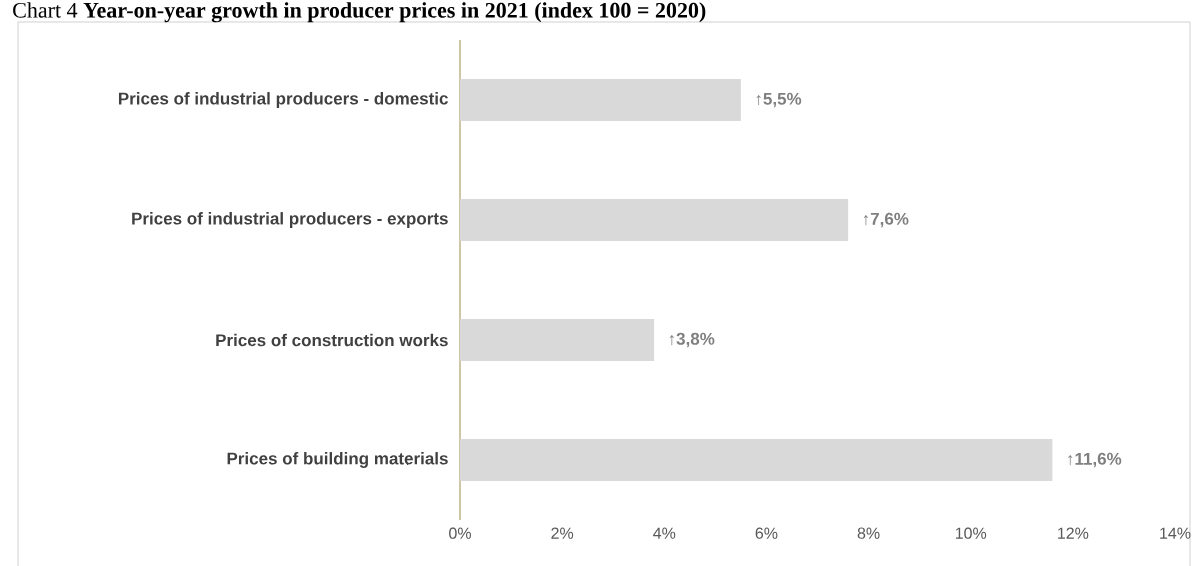 The width and height of the screenshot is (1200, 566). I want to click on x-tick-label: 8%, so click(868, 533).